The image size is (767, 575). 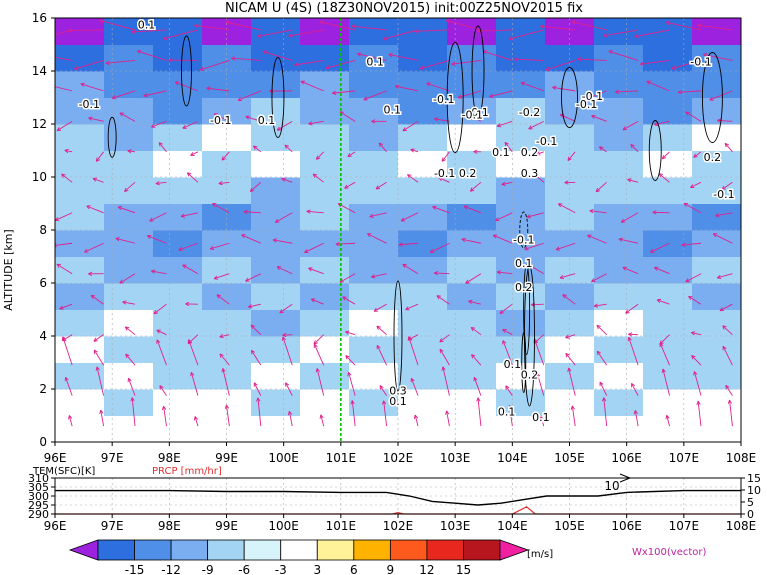 What do you see at coordinates (398, 497) in the screenshot?
I see `temperature-line` at bounding box center [398, 497].